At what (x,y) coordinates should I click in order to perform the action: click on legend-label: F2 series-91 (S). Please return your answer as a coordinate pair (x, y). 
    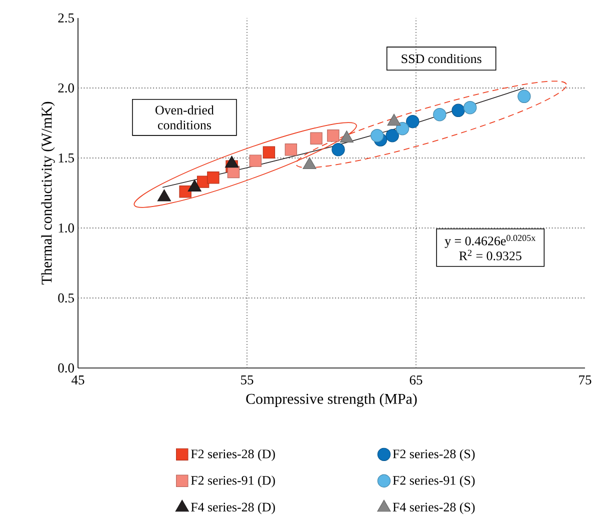
    Looking at the image, I should click on (433, 482).